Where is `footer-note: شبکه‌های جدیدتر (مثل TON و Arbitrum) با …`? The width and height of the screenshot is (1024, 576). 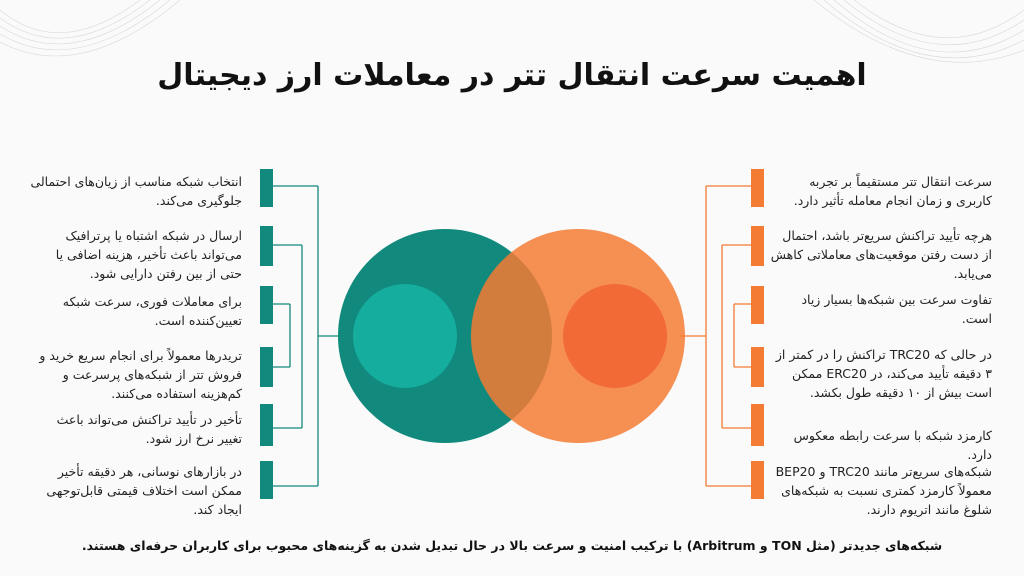
footer-note: شبکه‌های جدیدتر (مثل TON و Arbitrum) با … is located at coordinates (512, 545).